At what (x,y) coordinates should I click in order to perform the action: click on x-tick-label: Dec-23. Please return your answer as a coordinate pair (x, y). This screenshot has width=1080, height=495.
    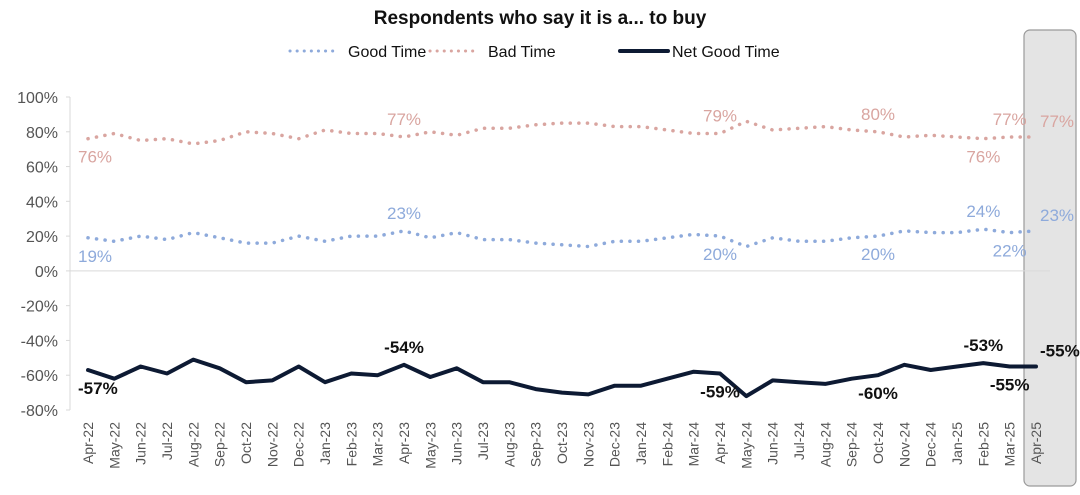
    Looking at the image, I should click on (615, 444).